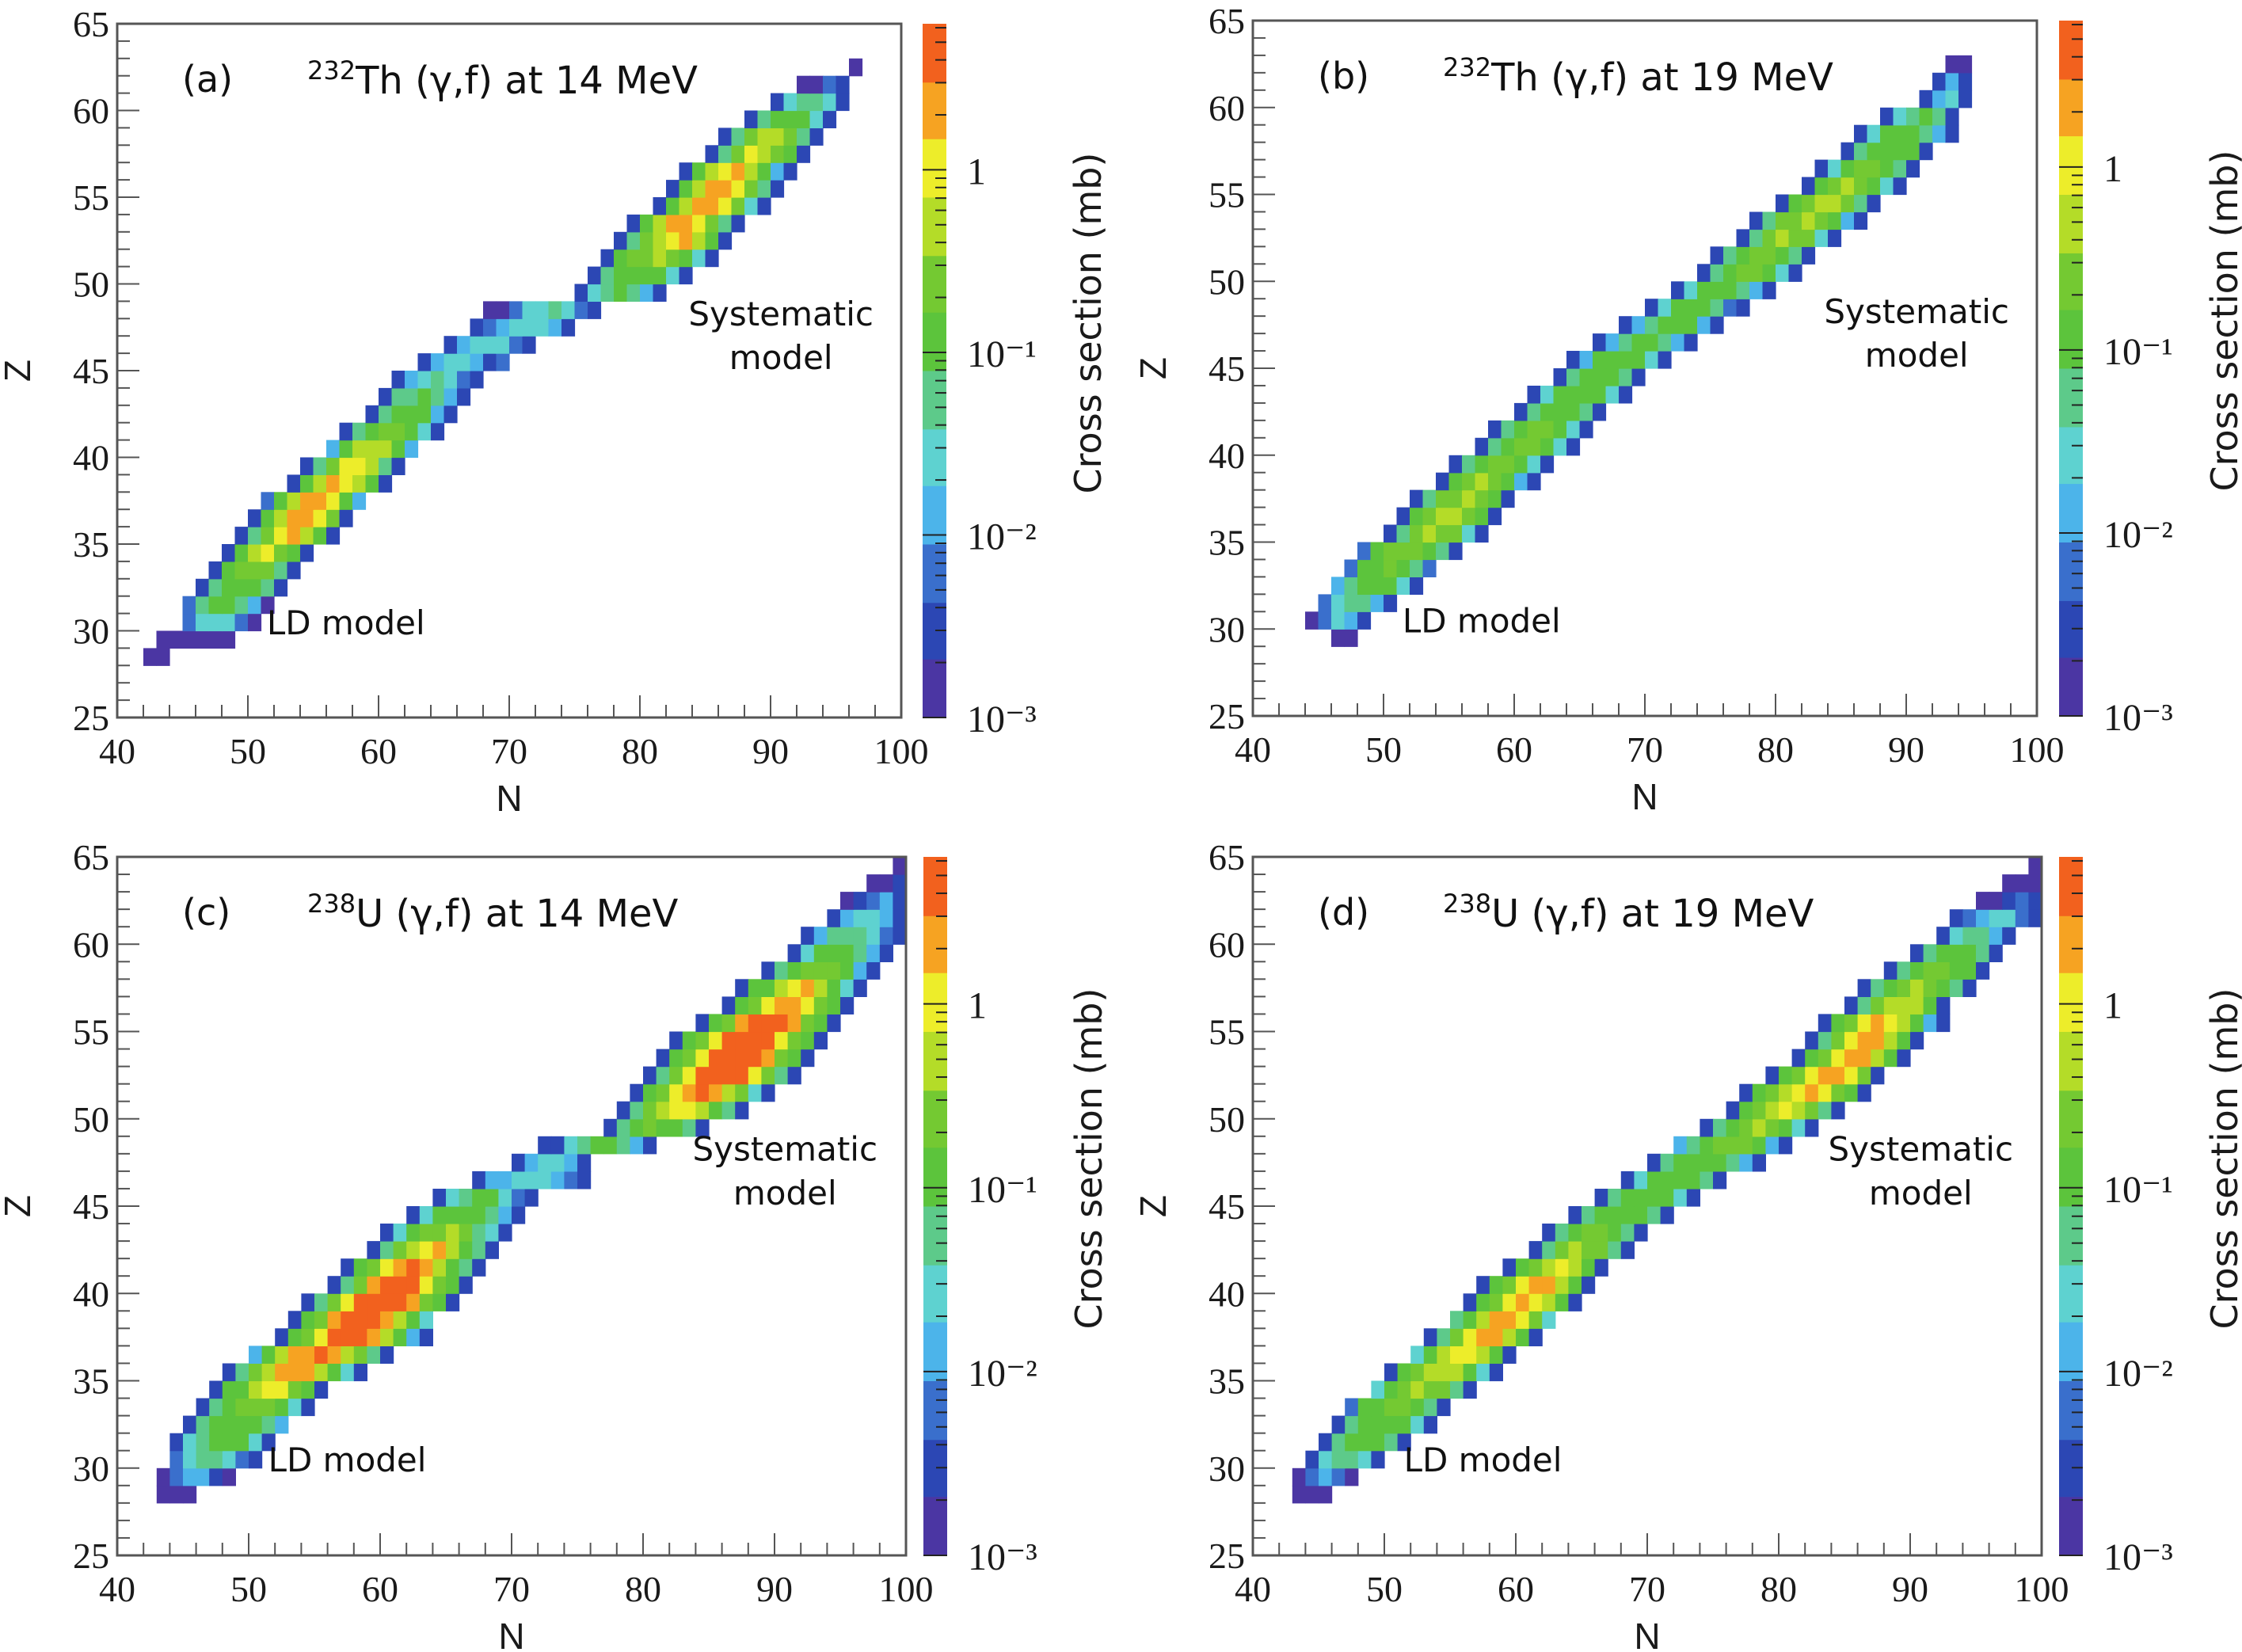  Describe the element at coordinates (91, 857) in the screenshot. I see `y-tick-label: 65` at that location.